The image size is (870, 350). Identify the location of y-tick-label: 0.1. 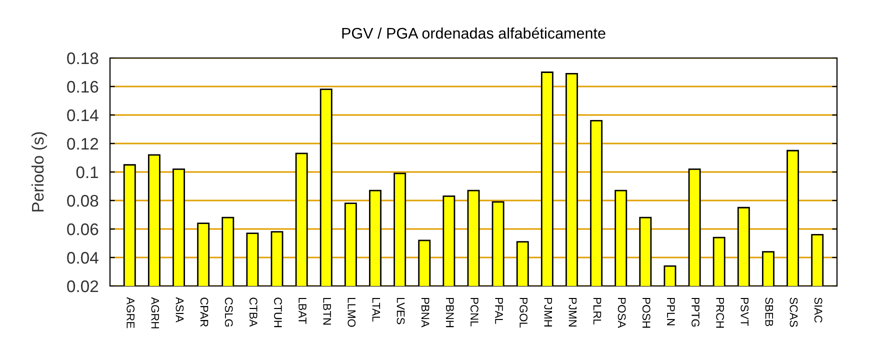
(87, 172).